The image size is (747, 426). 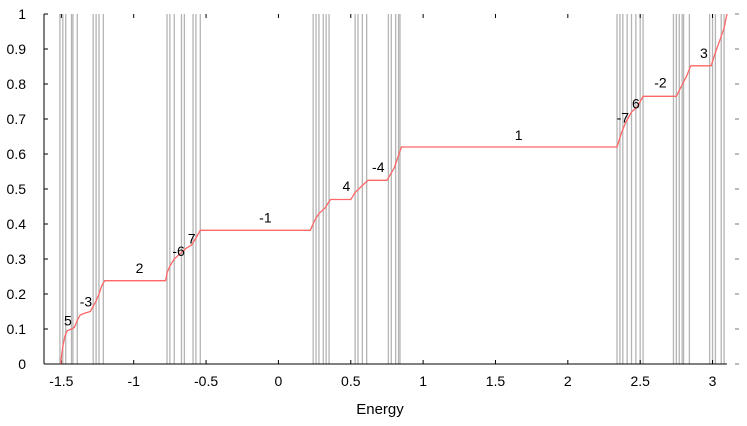 What do you see at coordinates (17, 329) in the screenshot?
I see `y-tick-label: 0.1` at bounding box center [17, 329].